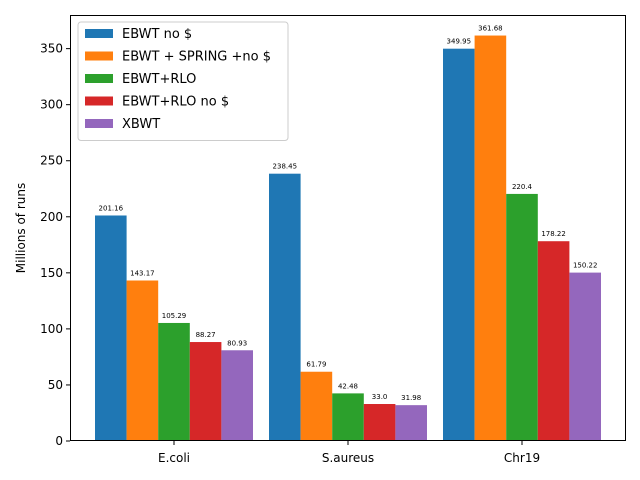  Describe the element at coordinates (51, 49) in the screenshot. I see `y-tick-label: 350` at that location.